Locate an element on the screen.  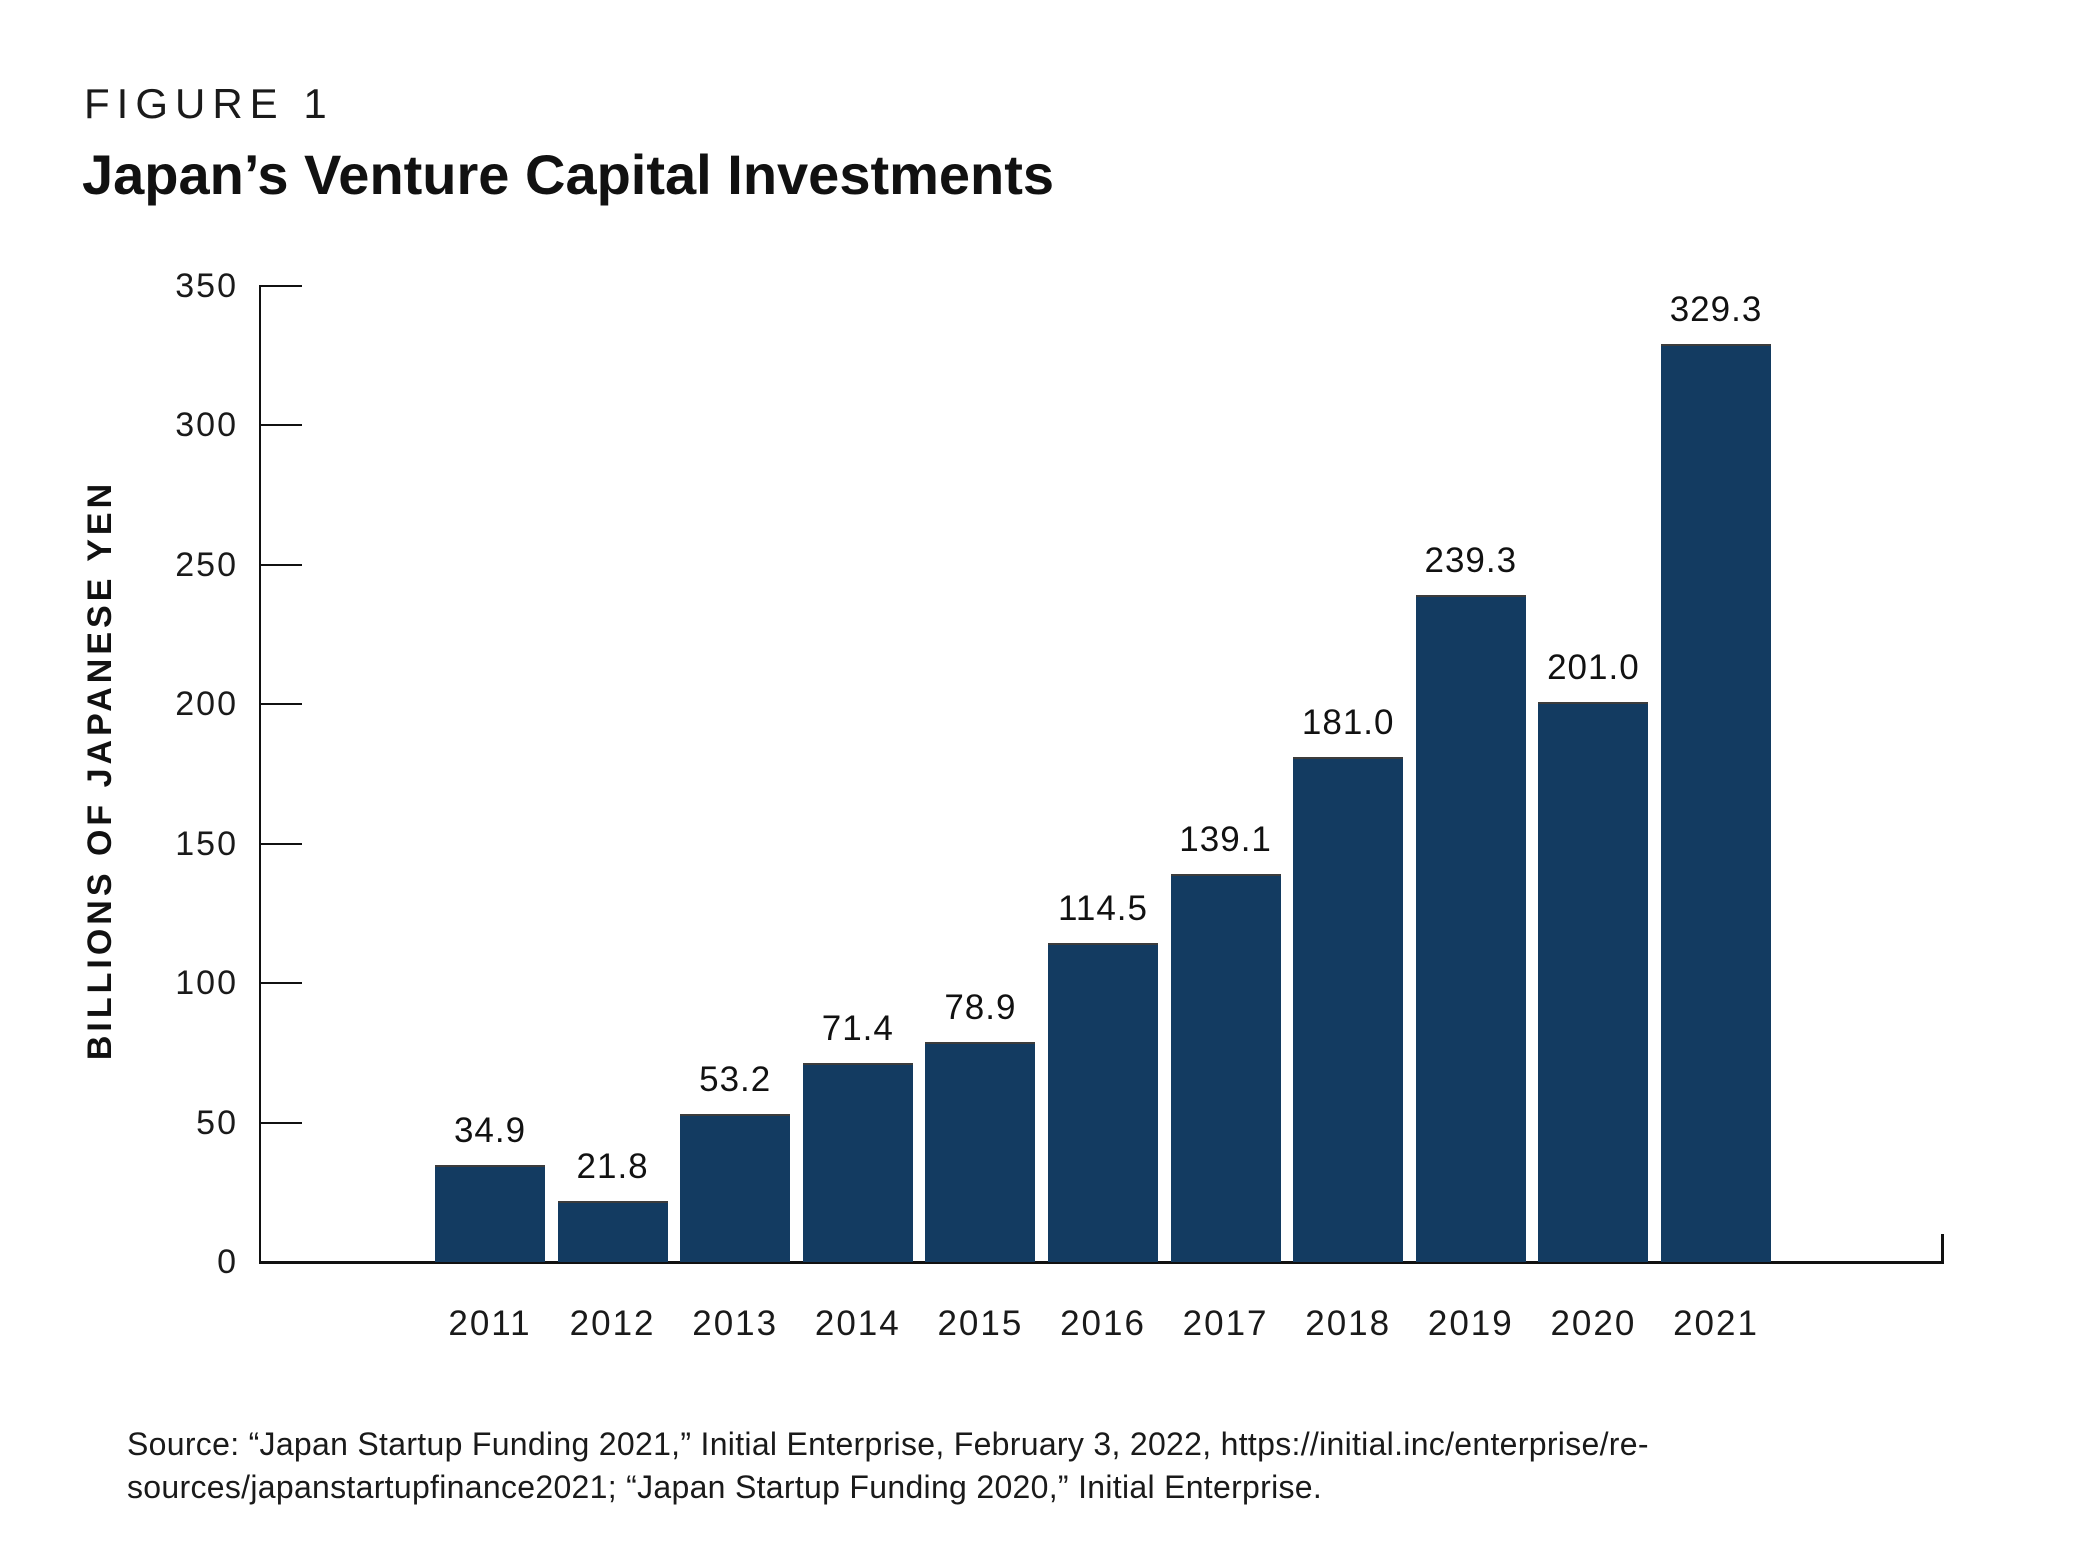
bar-2013 is located at coordinates (735, 1187).